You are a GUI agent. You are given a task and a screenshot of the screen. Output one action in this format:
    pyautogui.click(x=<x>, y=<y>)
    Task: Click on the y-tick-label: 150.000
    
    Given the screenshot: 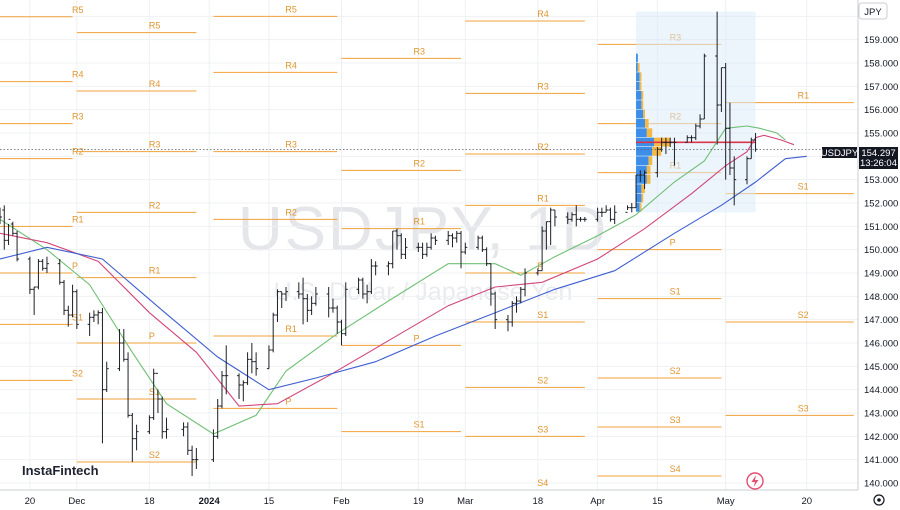 What is the action you would take?
    pyautogui.click(x=881, y=250)
    